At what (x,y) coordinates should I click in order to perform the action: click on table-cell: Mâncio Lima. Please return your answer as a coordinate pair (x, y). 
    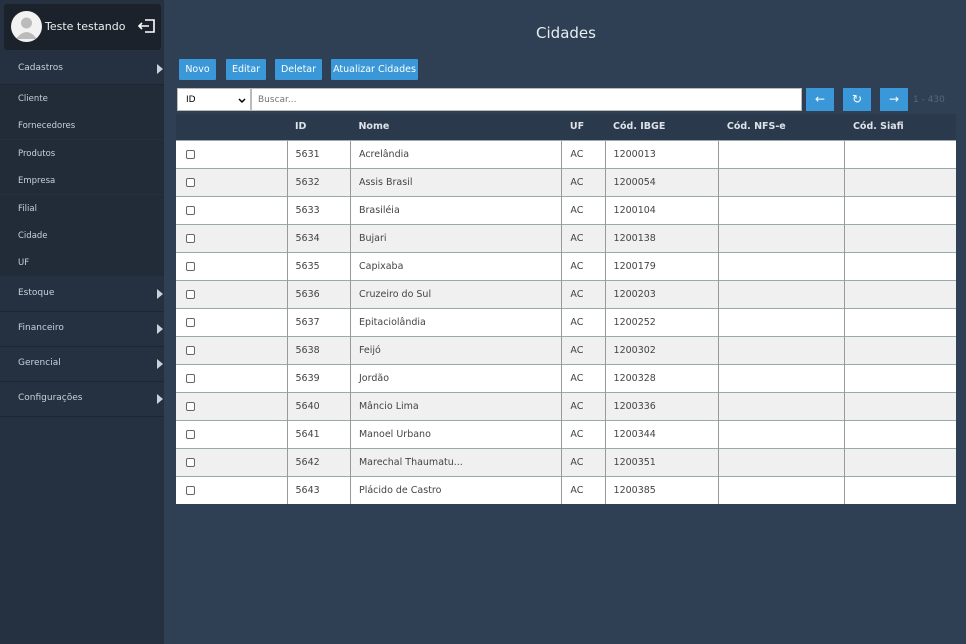
    Looking at the image, I should click on (455, 405).